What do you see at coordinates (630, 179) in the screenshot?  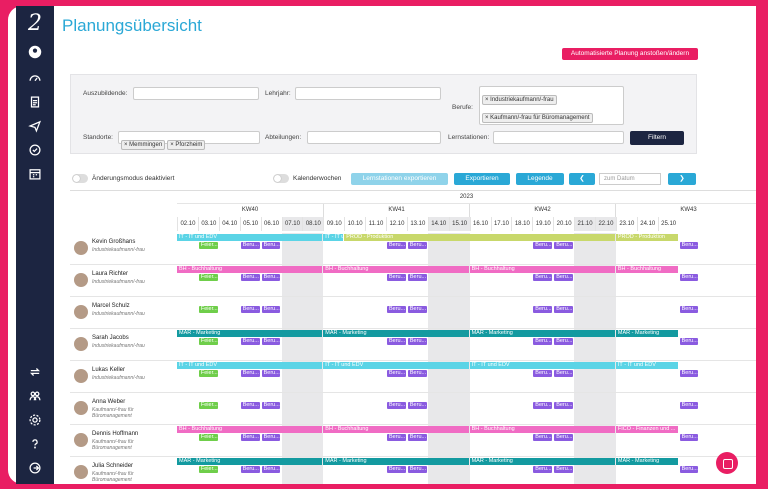 I see `date-input: zum Datum` at bounding box center [630, 179].